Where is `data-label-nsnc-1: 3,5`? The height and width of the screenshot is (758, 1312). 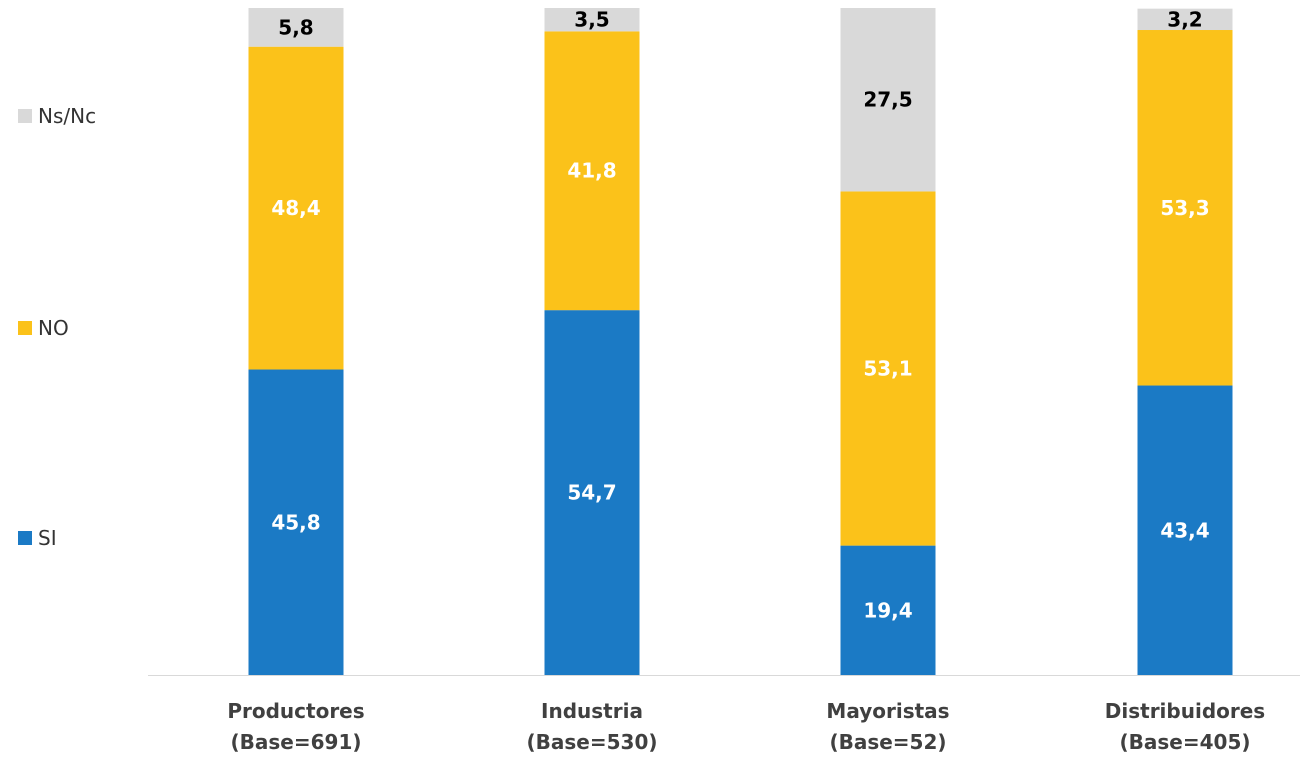
data-label-nsnc-1: 3,5 is located at coordinates (591, 20).